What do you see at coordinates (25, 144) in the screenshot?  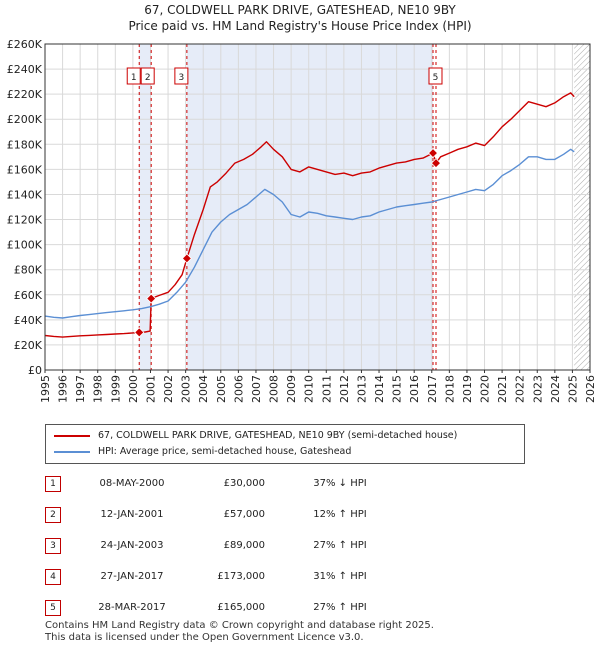 I see `y-tick-label: £180K` at bounding box center [25, 144].